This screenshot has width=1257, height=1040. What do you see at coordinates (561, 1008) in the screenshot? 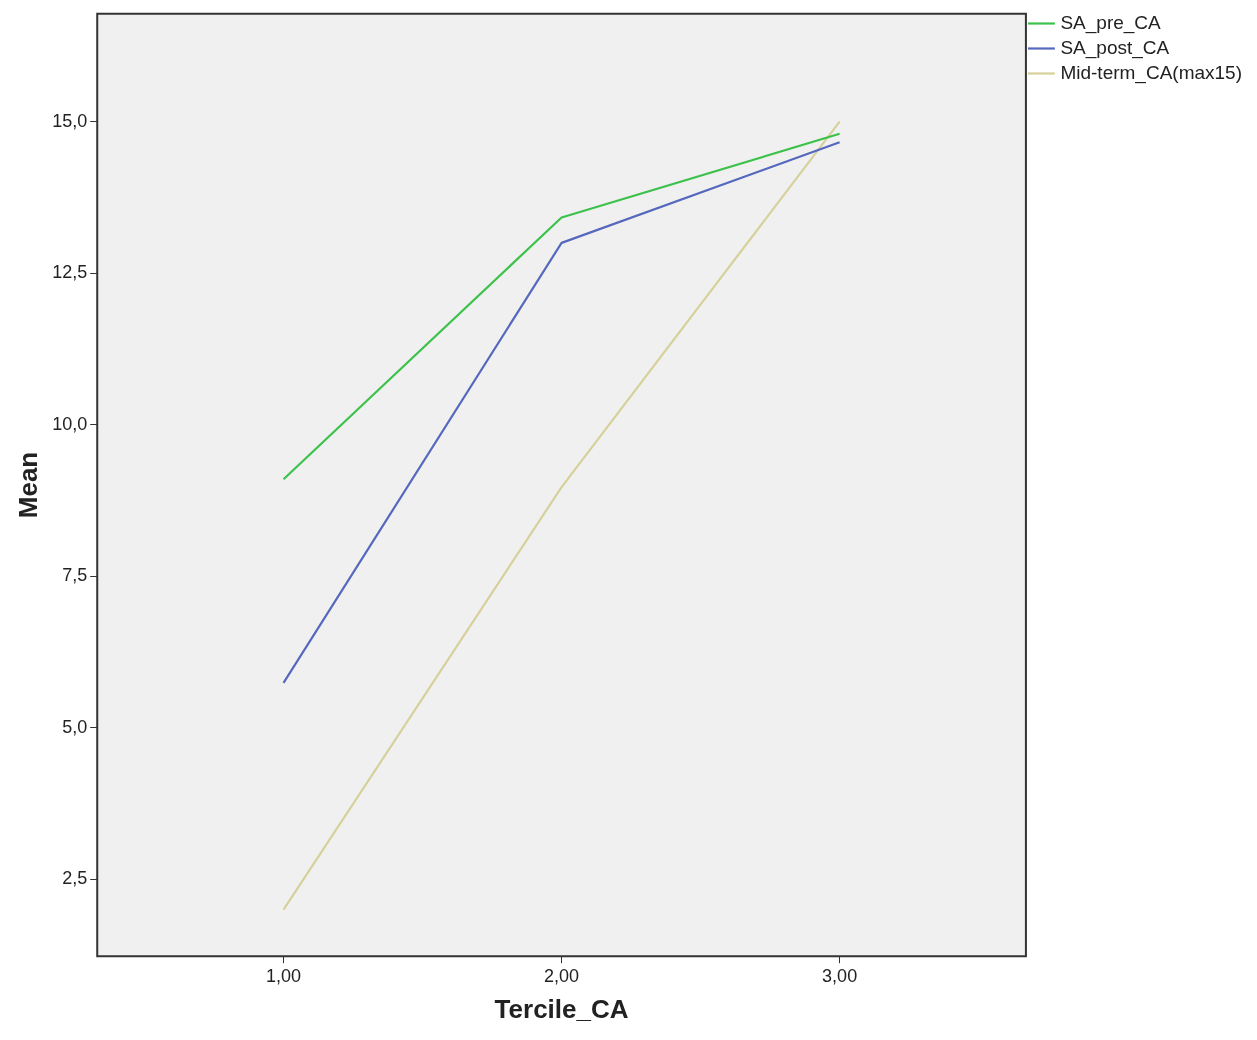
I see `x-axis-title: Tercile_CA` at bounding box center [561, 1008].